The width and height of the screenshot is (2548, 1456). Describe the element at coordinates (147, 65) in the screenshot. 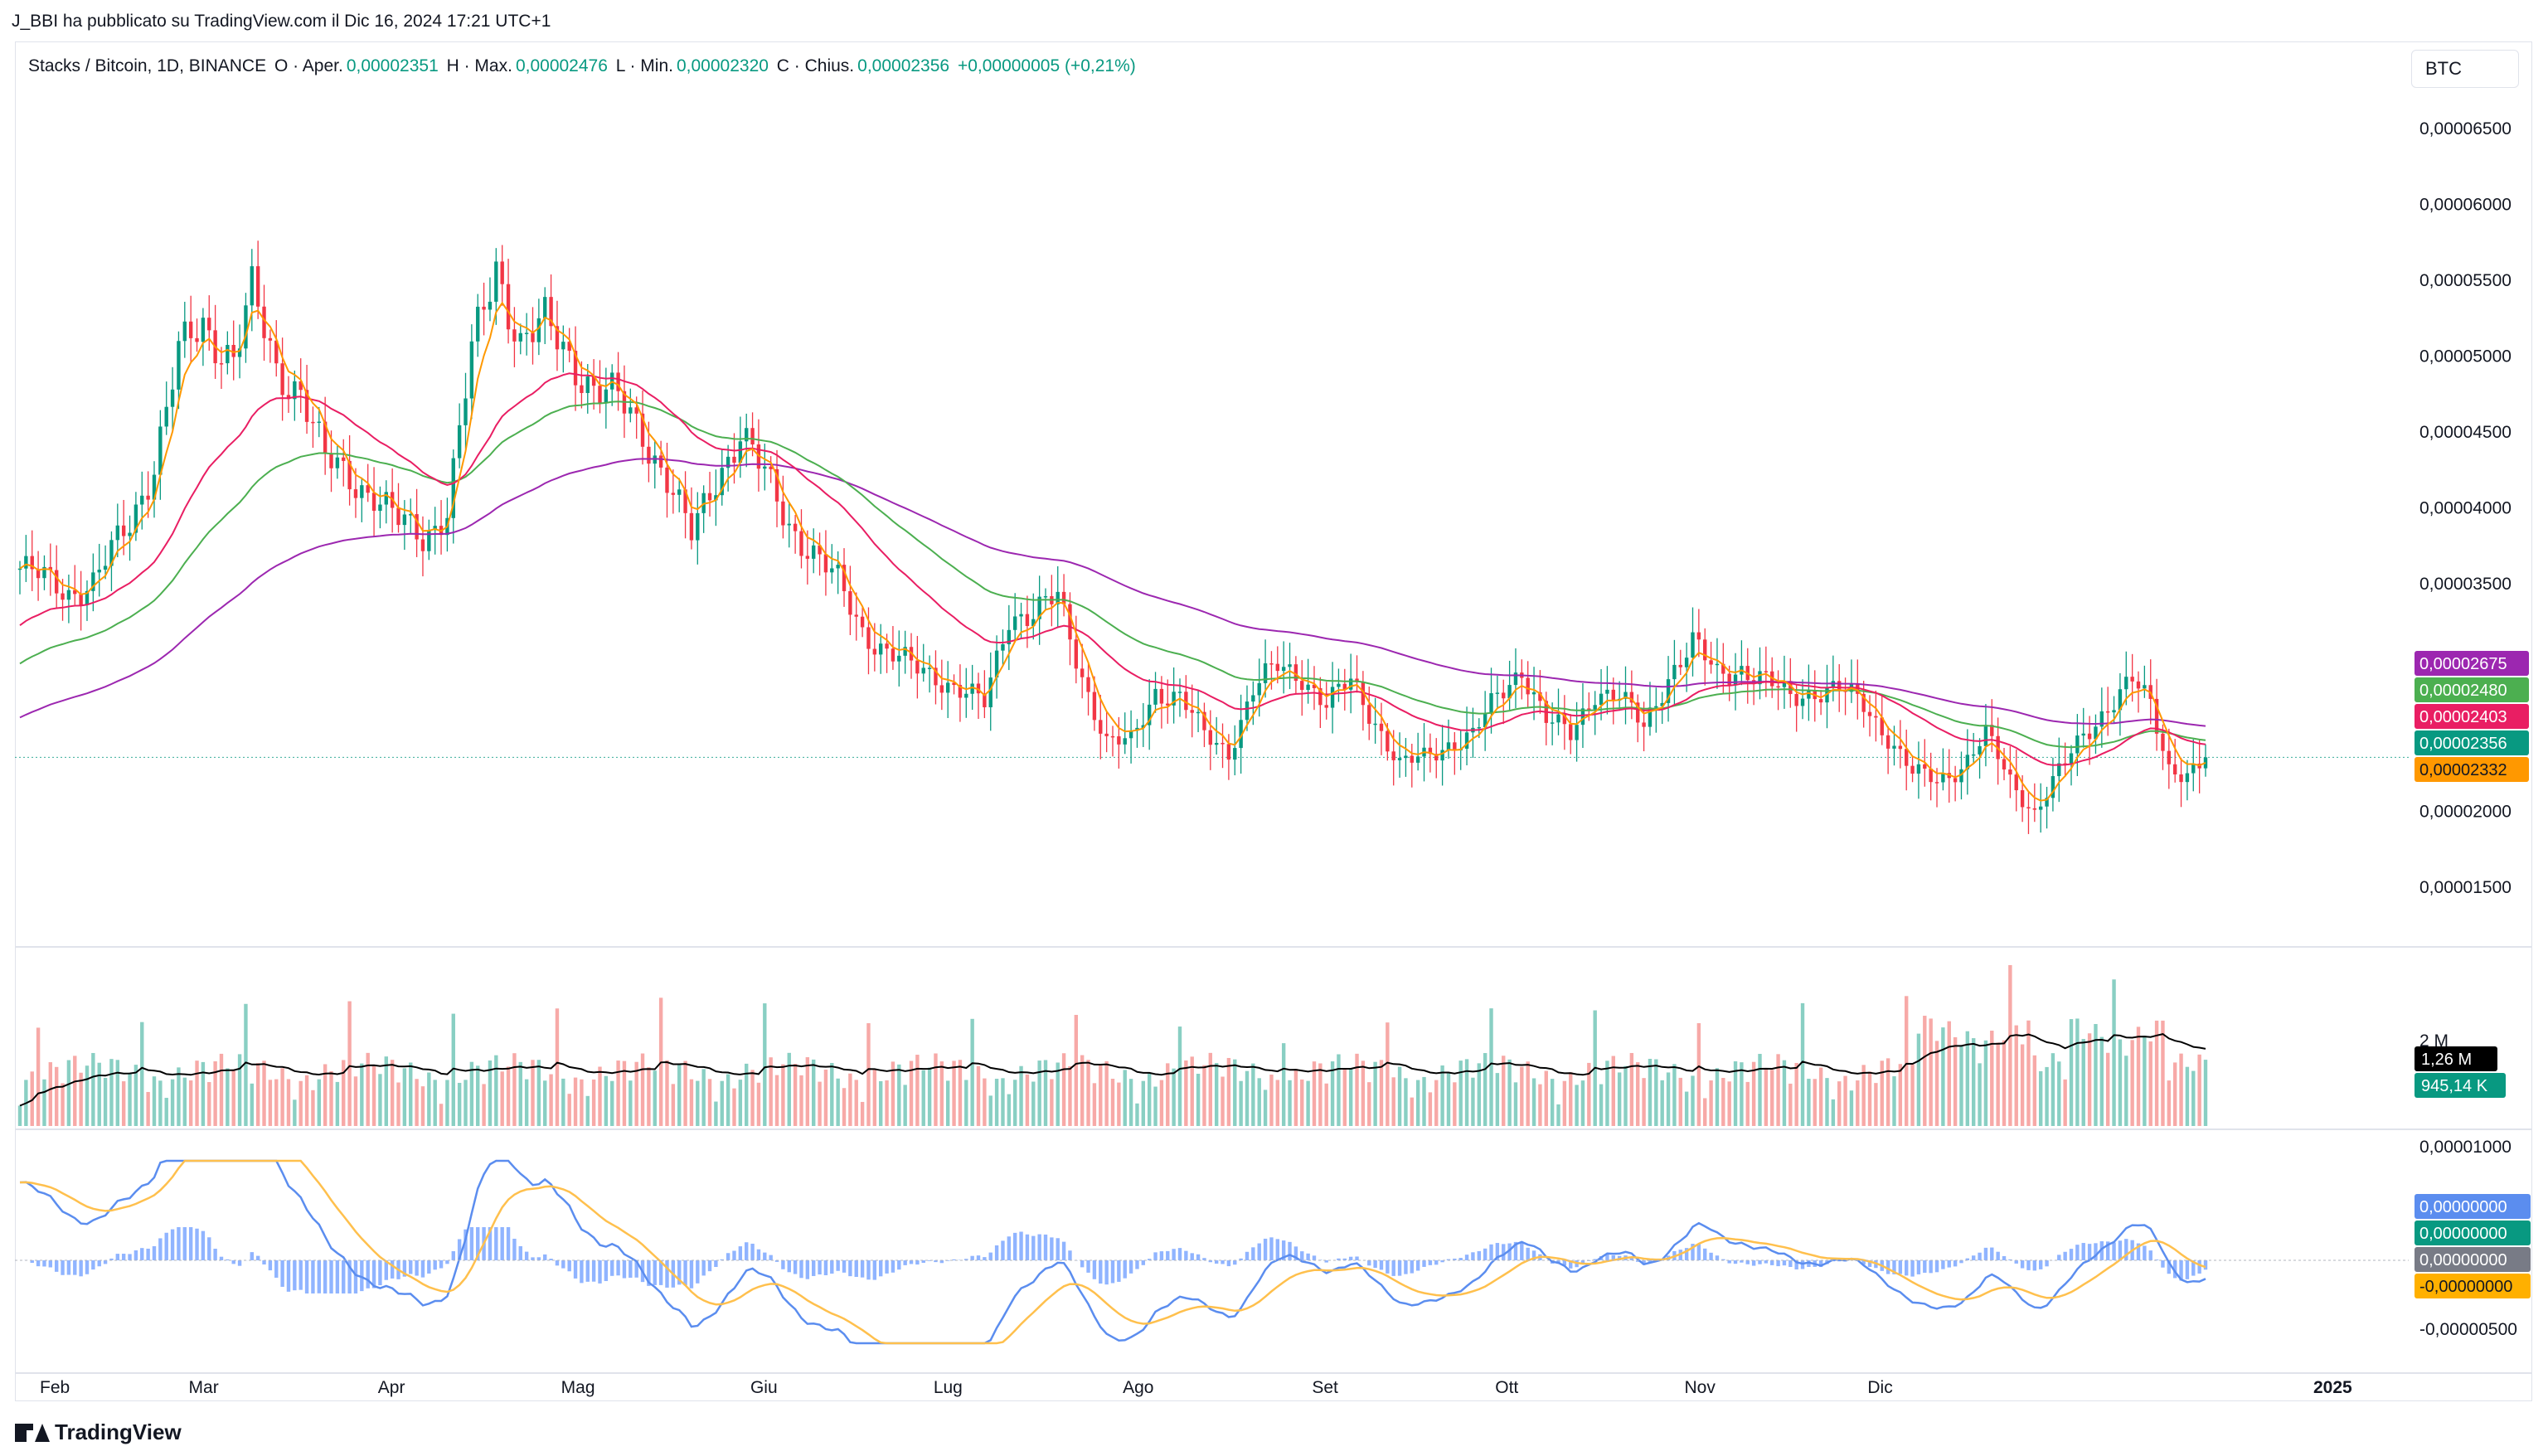

I see `symbol-name: Stacks / Bitcoin, 1D, BINANCE` at that location.